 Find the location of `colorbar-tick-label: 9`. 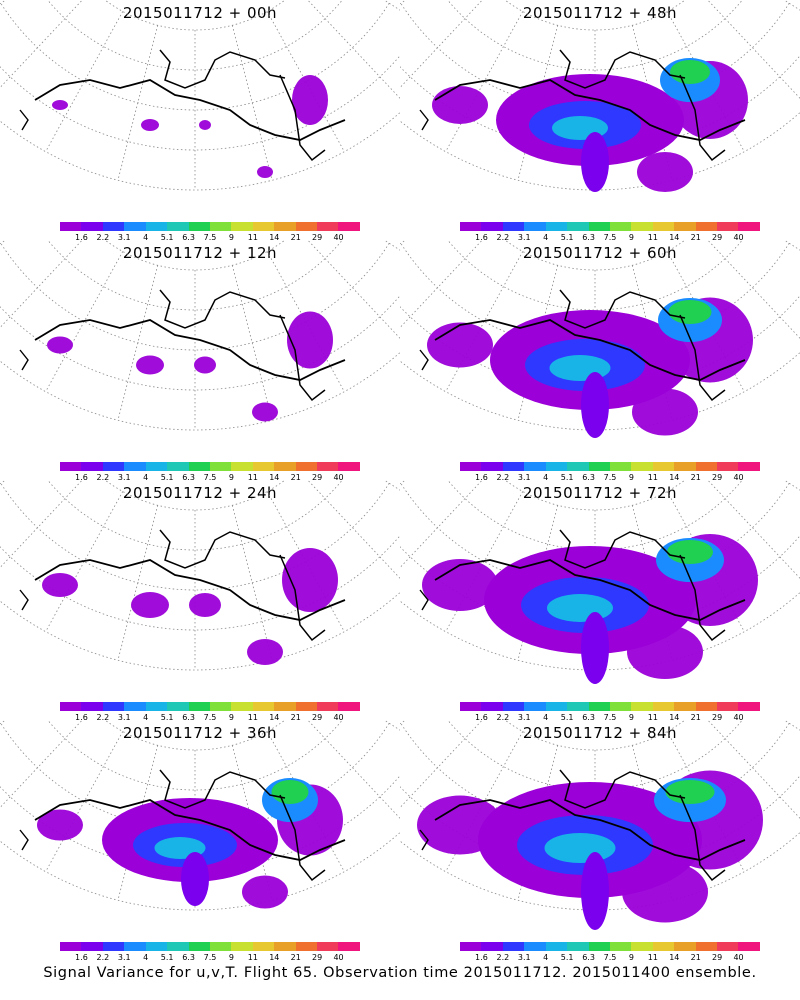

colorbar-tick-label: 9 is located at coordinates (231, 477).